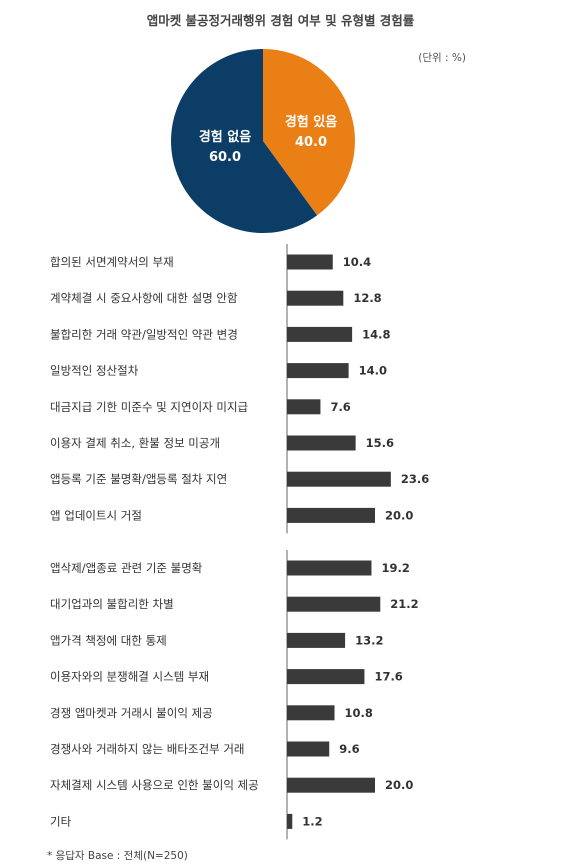 Image resolution: width=561 pixels, height=865 pixels. I want to click on bar-category-label: 경쟁사와 거래하지 않는 배타조건부 거래, so click(147, 749).